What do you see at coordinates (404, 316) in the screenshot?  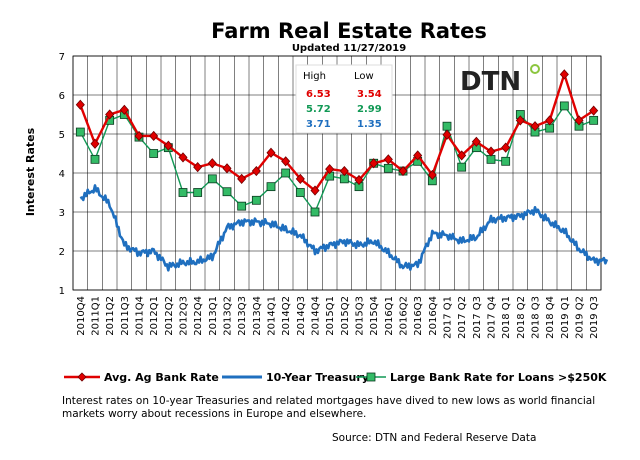 I see `x-tick-label: 2016Q2` at bounding box center [404, 316].